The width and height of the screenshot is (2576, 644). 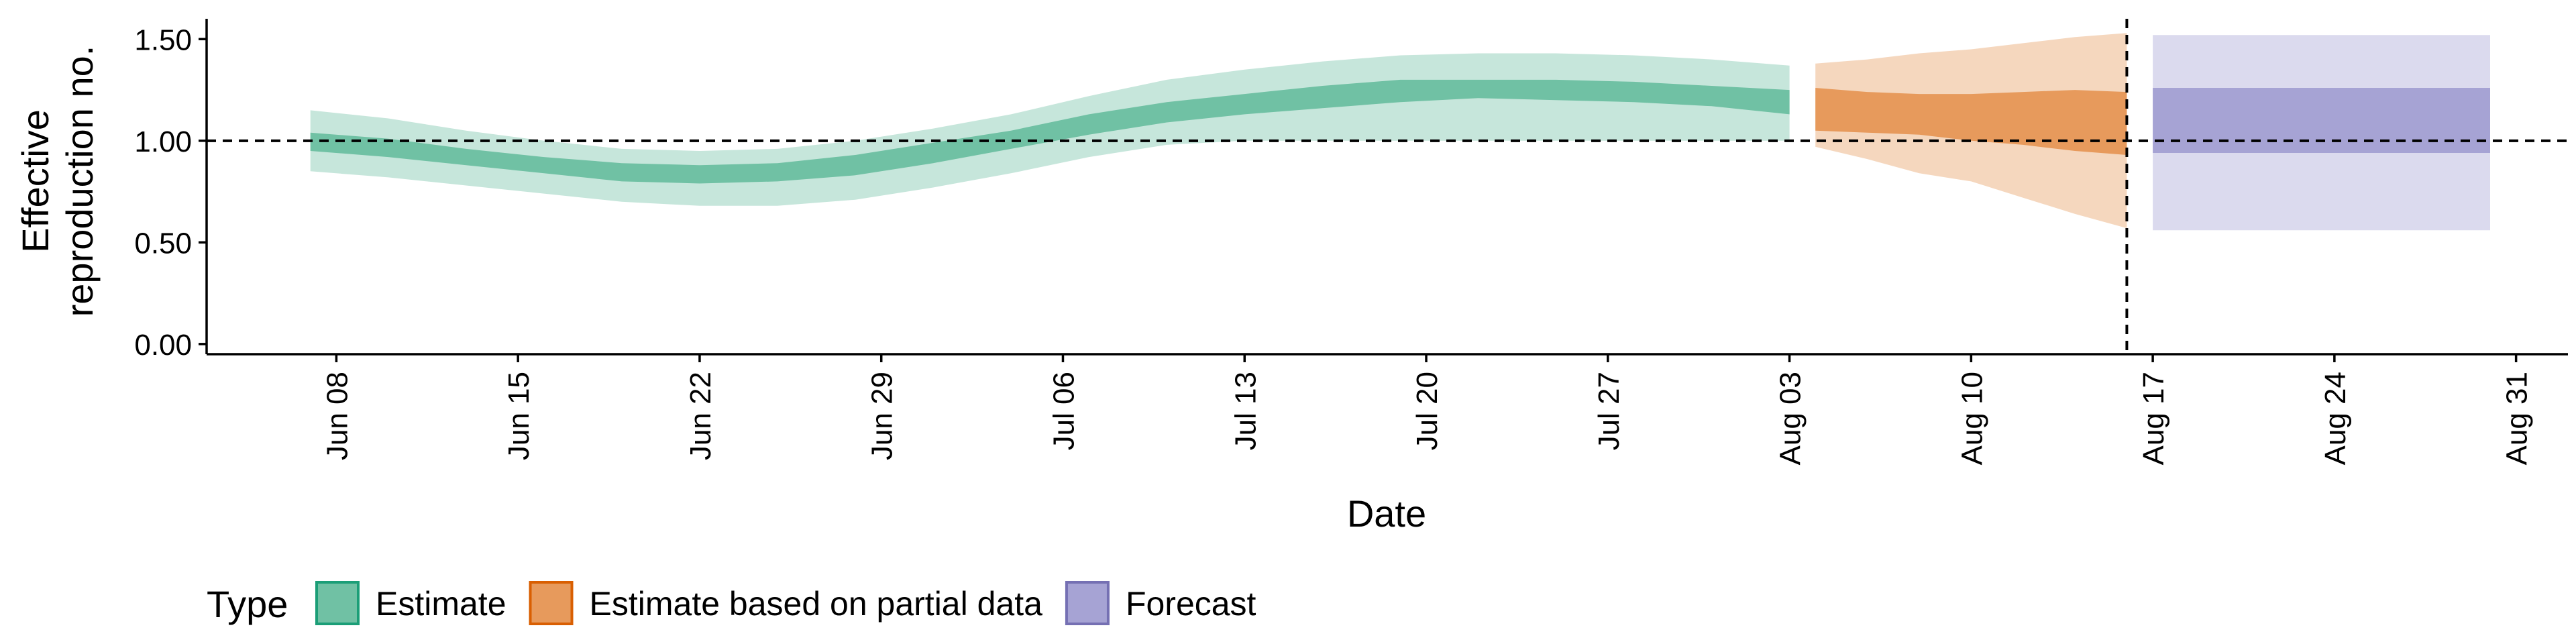 What do you see at coordinates (2321, 120) in the screenshot?
I see `forecast-50-band` at bounding box center [2321, 120].